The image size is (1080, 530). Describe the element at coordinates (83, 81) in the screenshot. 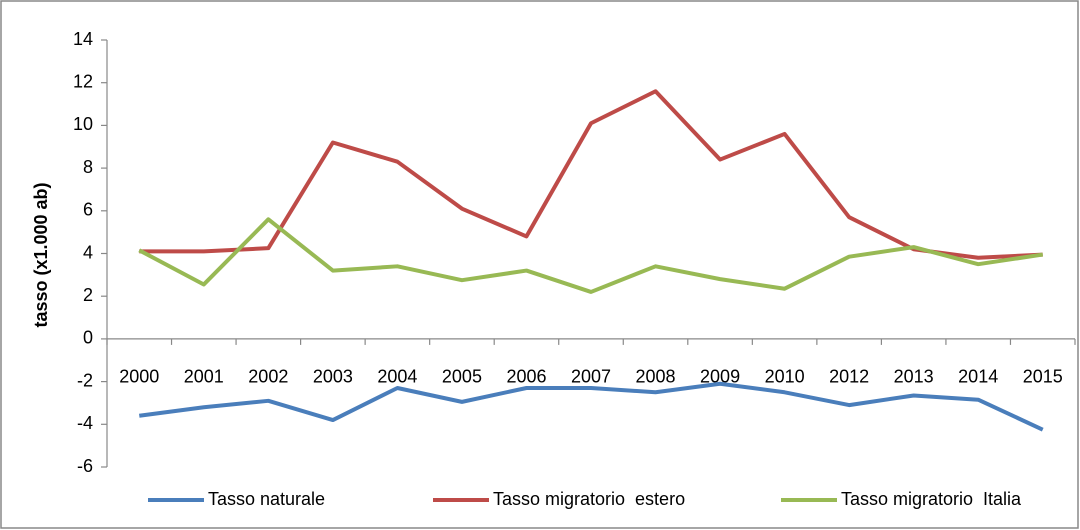

I see `y-tick-label: 12` at that location.